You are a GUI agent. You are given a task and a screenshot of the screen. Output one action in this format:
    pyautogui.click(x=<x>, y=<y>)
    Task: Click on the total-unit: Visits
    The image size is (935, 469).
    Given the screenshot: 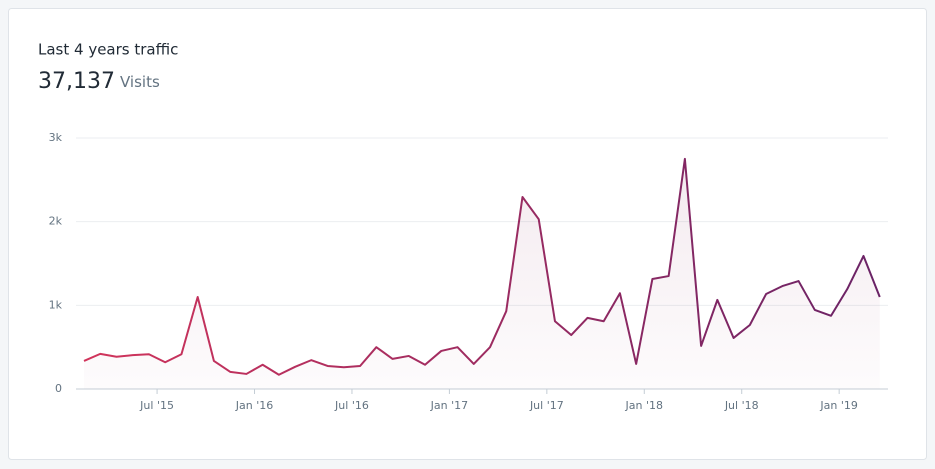 What is the action you would take?
    pyautogui.click(x=140, y=82)
    